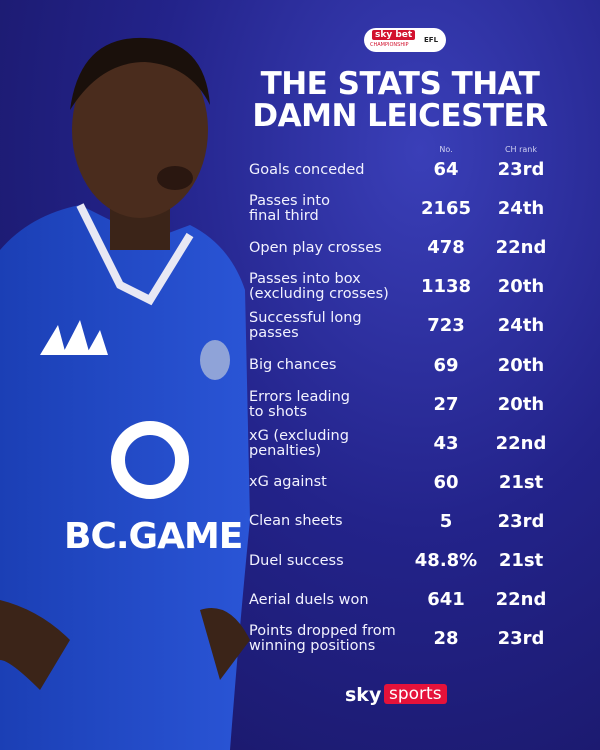 The image size is (600, 750). I want to click on title-line: DAMN LEICESTER, so click(400, 116).